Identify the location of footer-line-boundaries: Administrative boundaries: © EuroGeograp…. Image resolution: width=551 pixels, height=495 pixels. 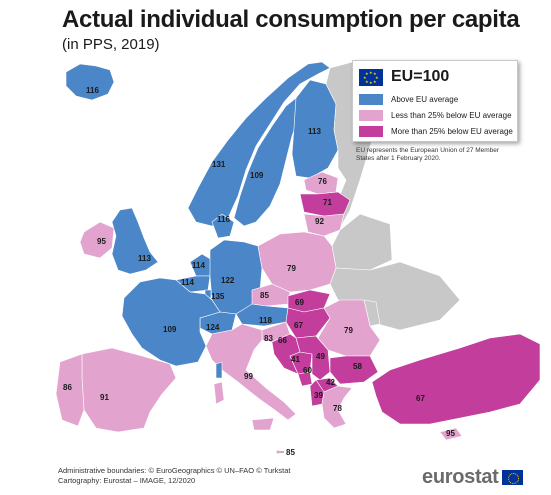
(174, 470).